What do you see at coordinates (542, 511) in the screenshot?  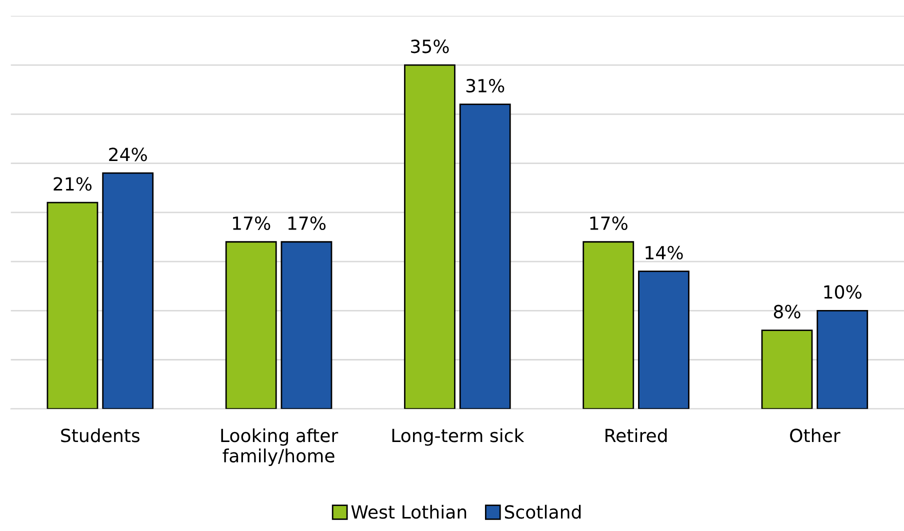 I see `legend-label: Scotland` at bounding box center [542, 511].